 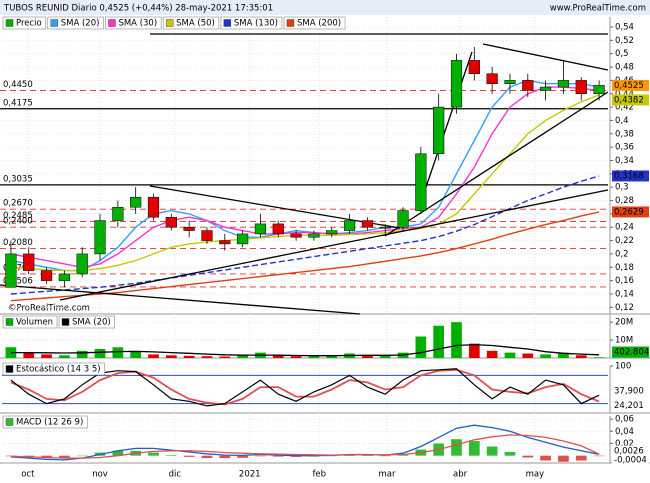 I want to click on volume-last-label: 402.804, so click(x=631, y=353).